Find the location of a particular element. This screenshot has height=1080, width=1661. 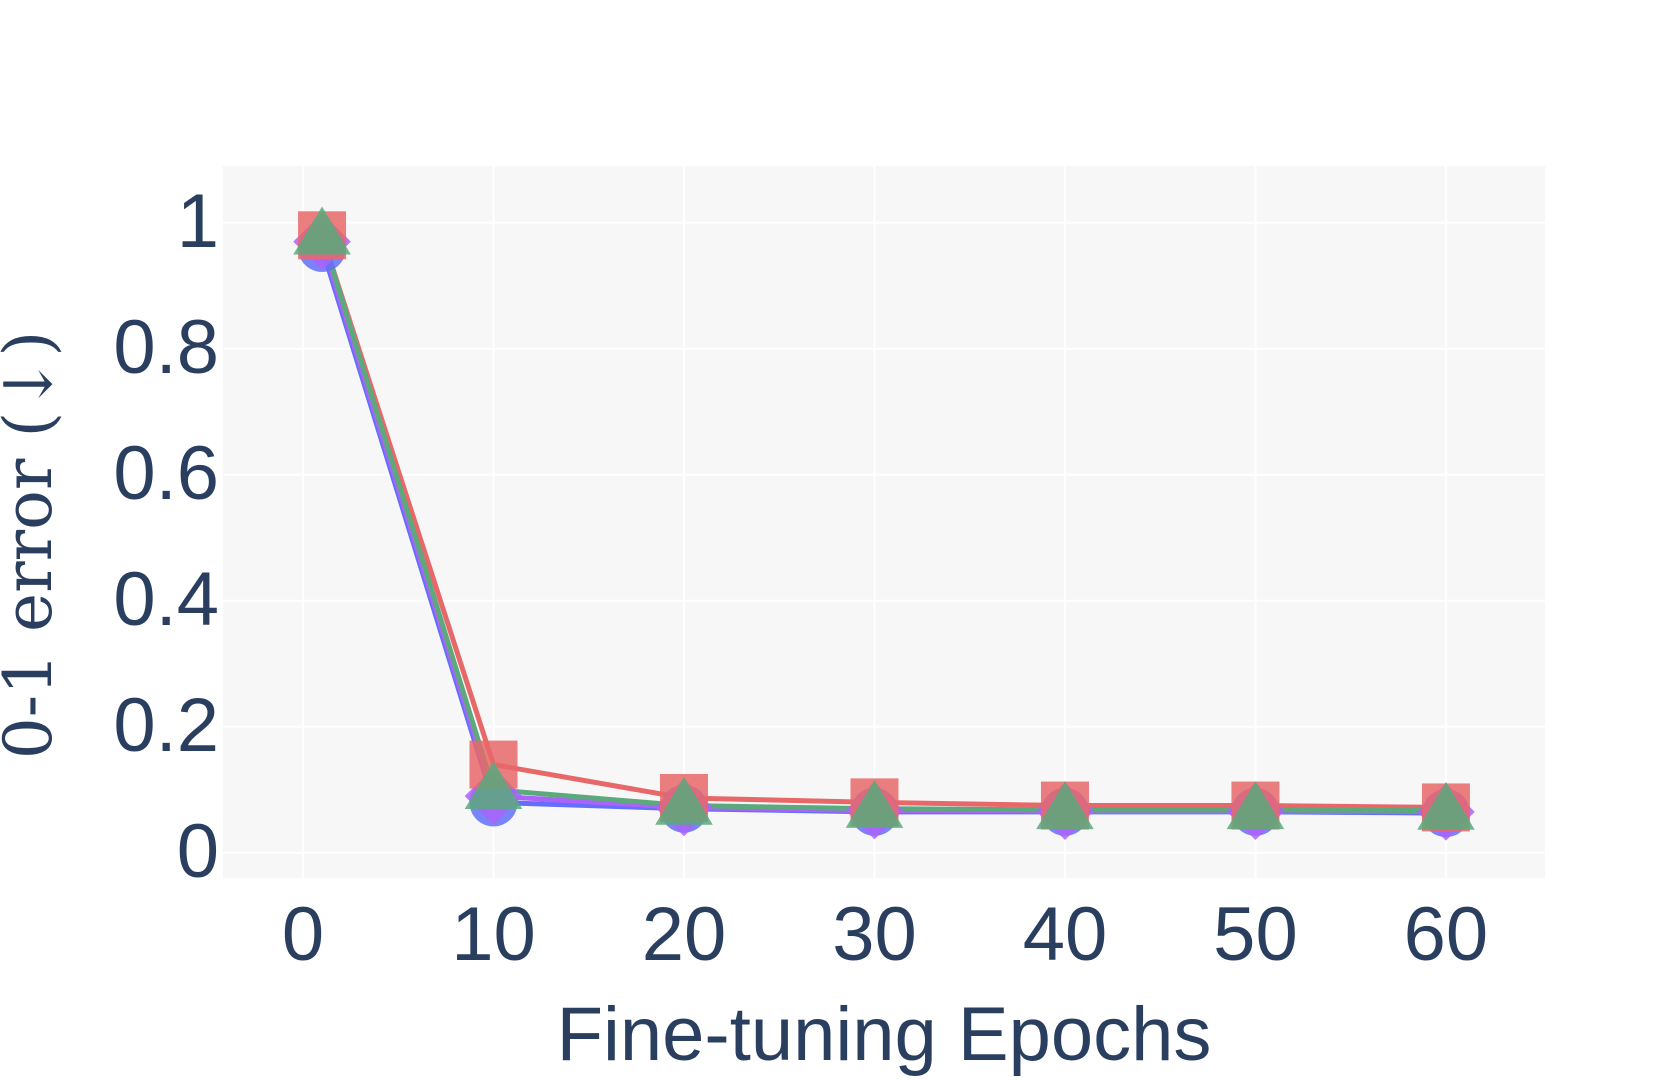

y-tick-label: 0.4 is located at coordinates (166, 599).